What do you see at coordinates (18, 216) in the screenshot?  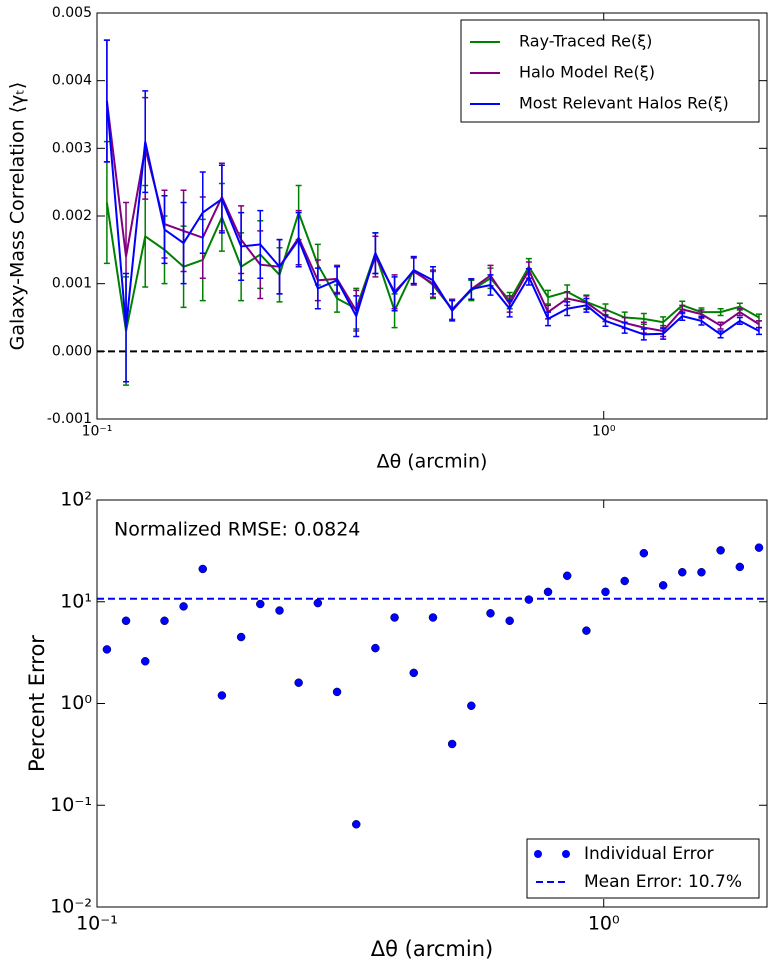 I see `y-axis-label: Galaxy-Mass Correlation ⟨γₜ⟩` at bounding box center [18, 216].